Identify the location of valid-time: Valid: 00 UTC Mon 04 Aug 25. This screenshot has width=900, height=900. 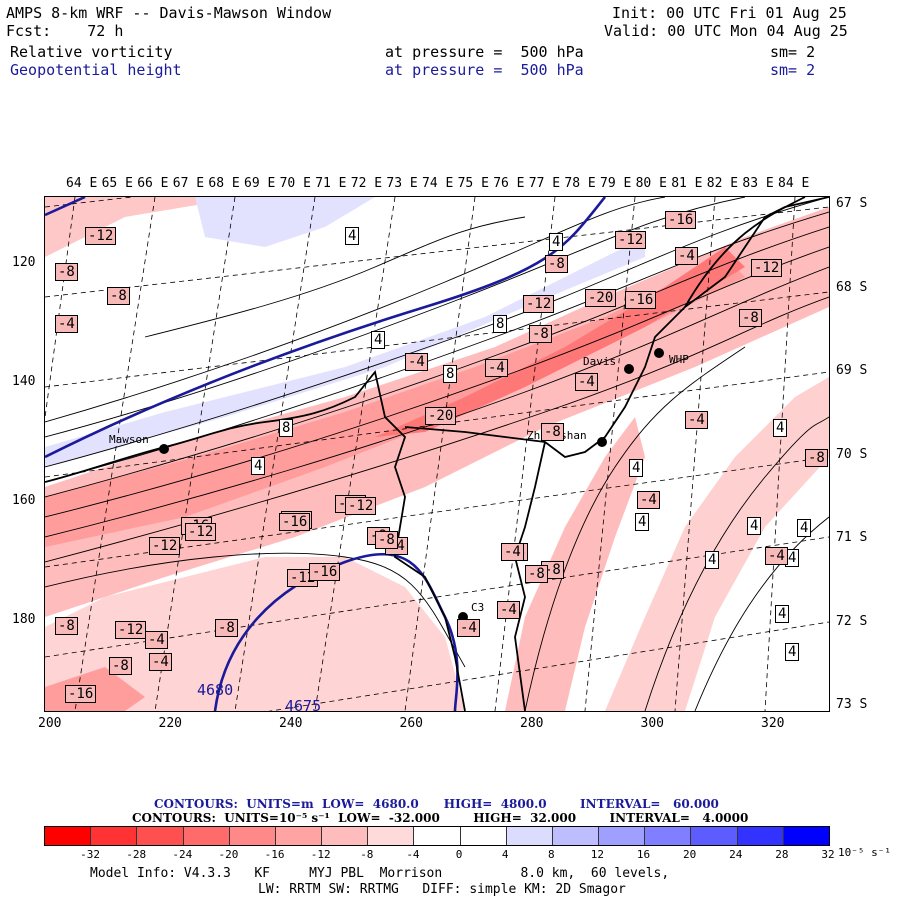
(726, 31).